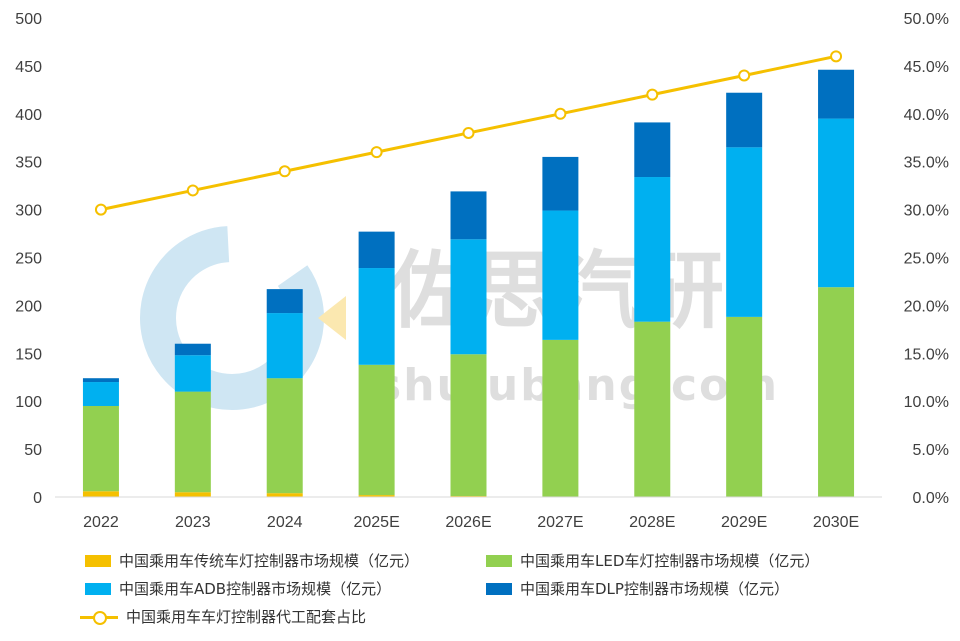 The height and width of the screenshot is (641, 960). Describe the element at coordinates (926, 115) in the screenshot. I see `right-tick-label: 40.0%` at that location.